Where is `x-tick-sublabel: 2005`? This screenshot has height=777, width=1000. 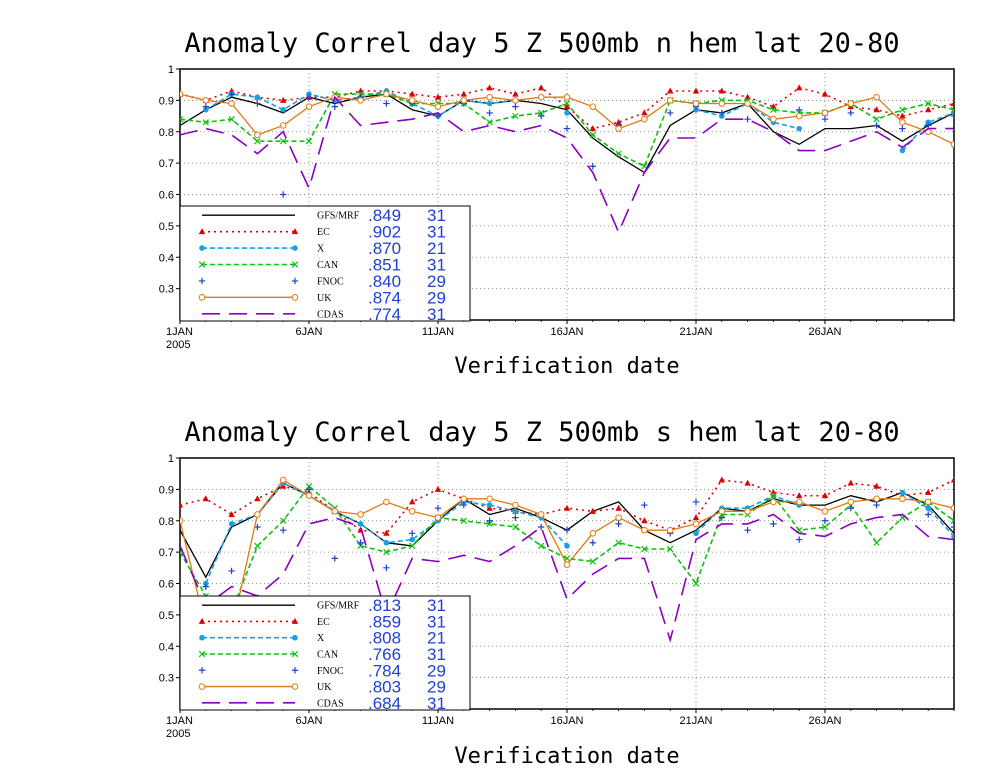 x-tick-sublabel: 2005 is located at coordinates (178, 345).